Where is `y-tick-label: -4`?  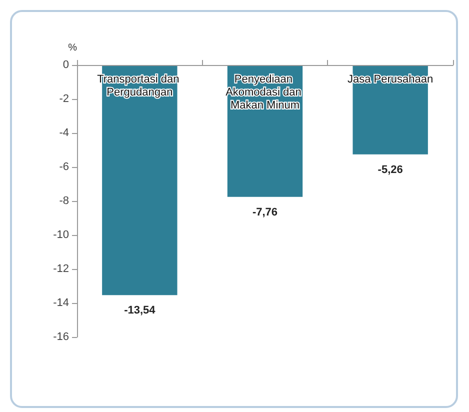
y-tick-label: -4 is located at coordinates (64, 133).